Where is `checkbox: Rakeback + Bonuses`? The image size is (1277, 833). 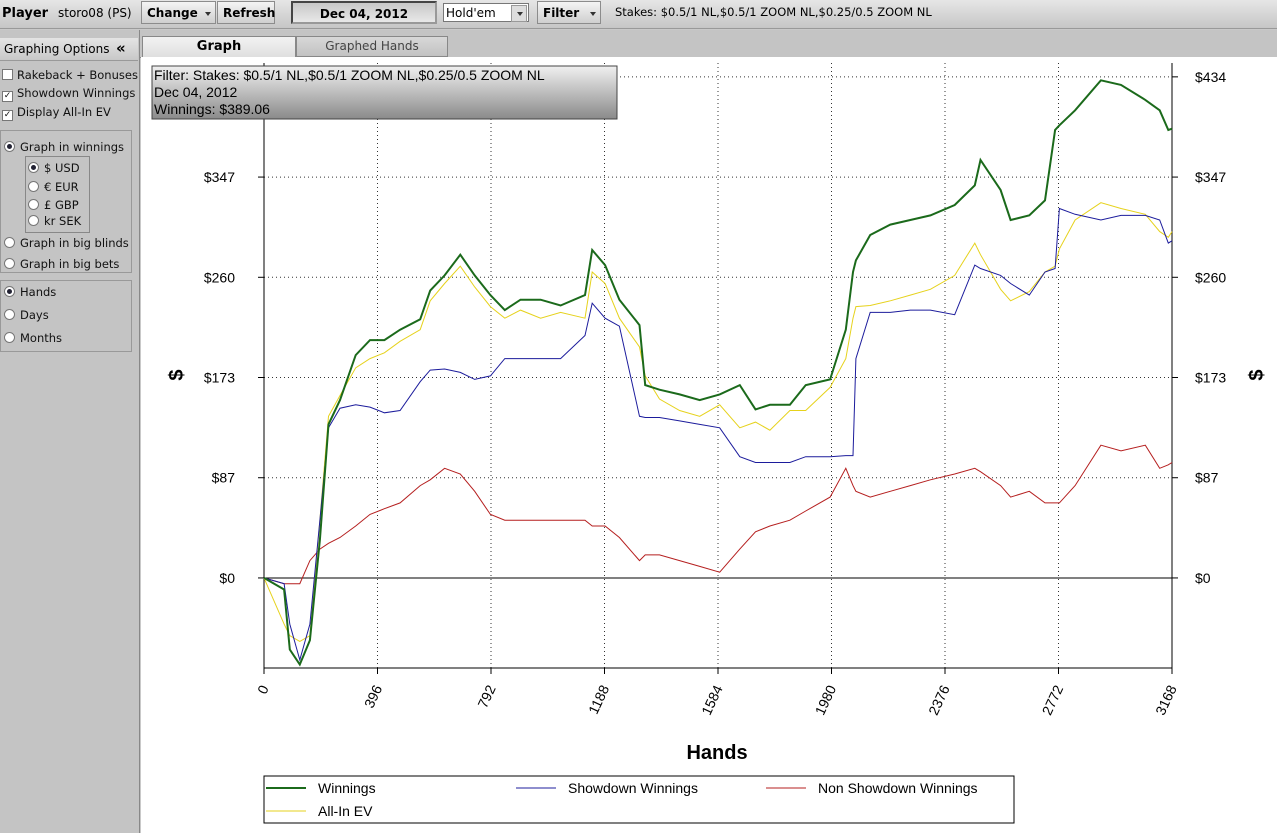 checkbox: Rakeback + Bonuses is located at coordinates (70, 75).